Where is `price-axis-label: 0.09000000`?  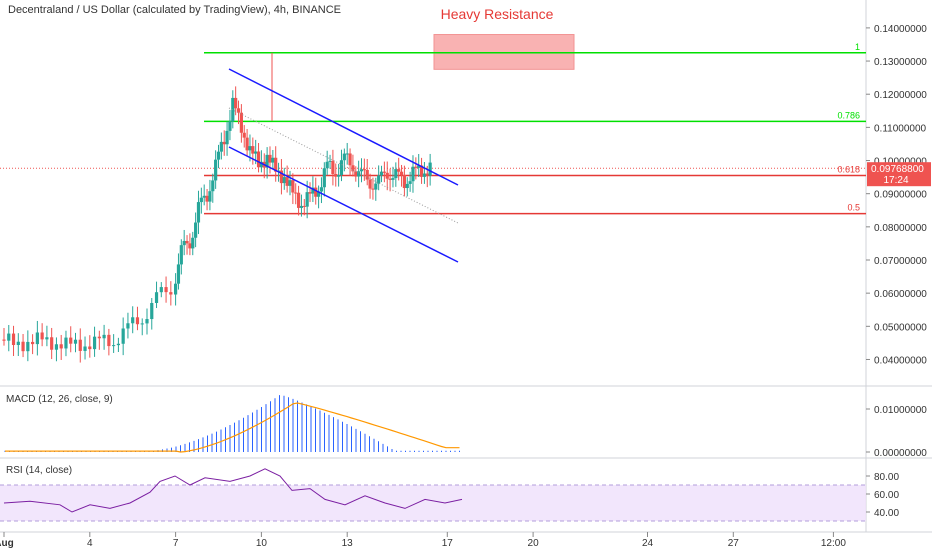 price-axis-label: 0.09000000 is located at coordinates (900, 195).